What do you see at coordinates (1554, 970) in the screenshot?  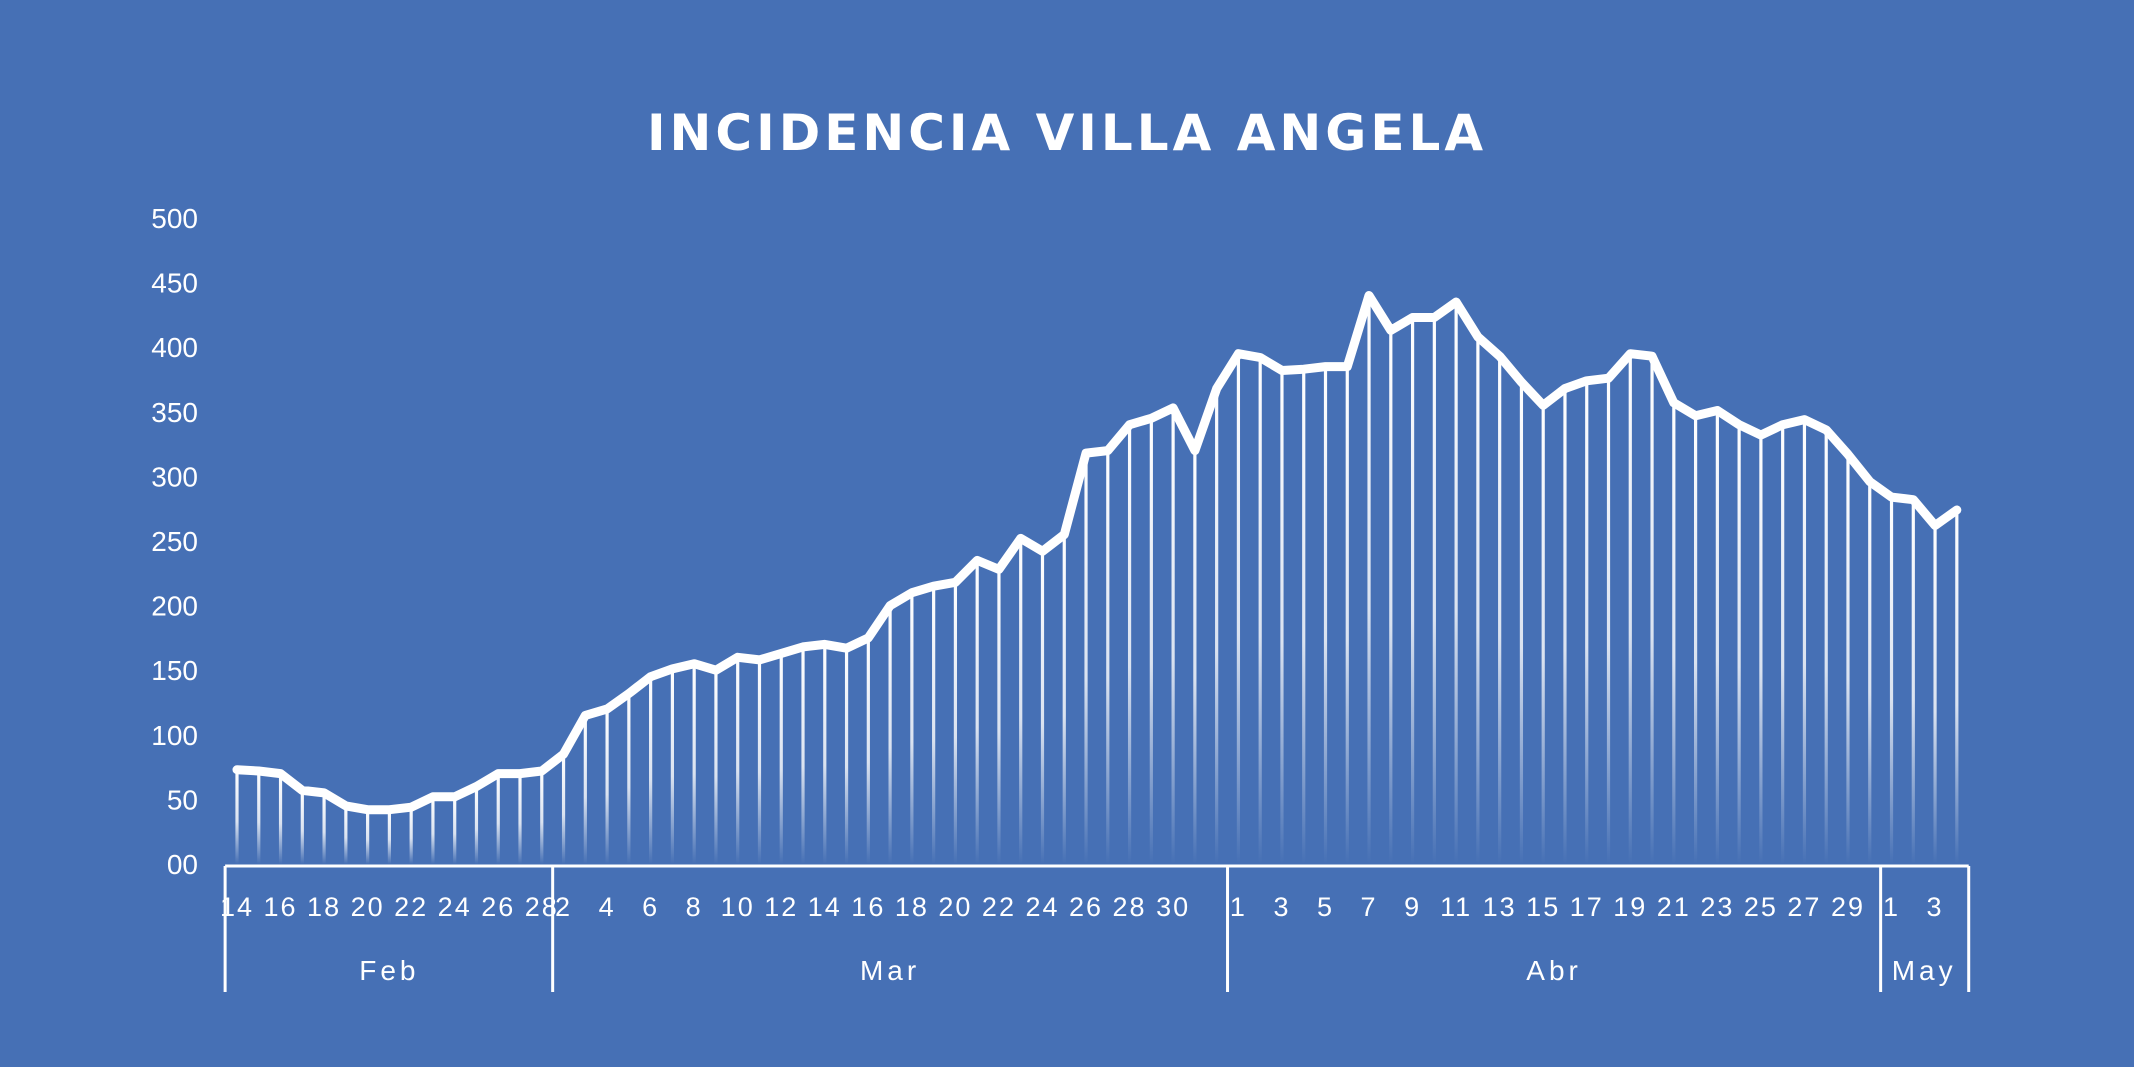 I see `month-label: Abr` at bounding box center [1554, 970].